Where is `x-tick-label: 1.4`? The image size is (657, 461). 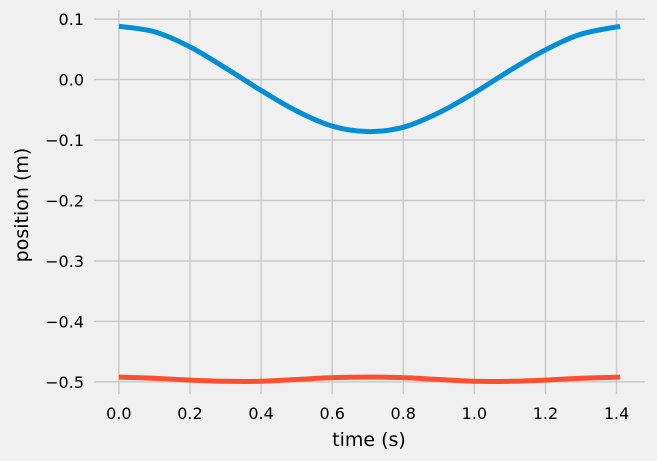 x-tick-label: 1.4 is located at coordinates (616, 413).